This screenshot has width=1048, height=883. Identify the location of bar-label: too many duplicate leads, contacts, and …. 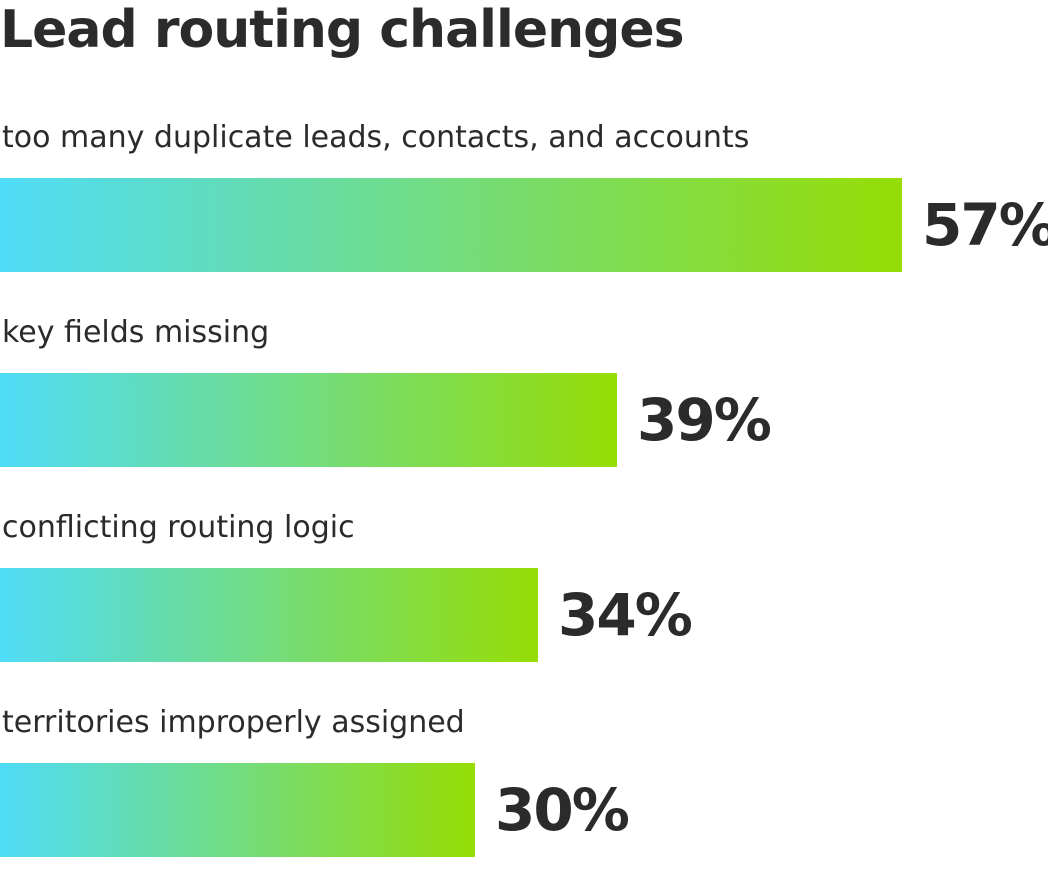
(376, 137).